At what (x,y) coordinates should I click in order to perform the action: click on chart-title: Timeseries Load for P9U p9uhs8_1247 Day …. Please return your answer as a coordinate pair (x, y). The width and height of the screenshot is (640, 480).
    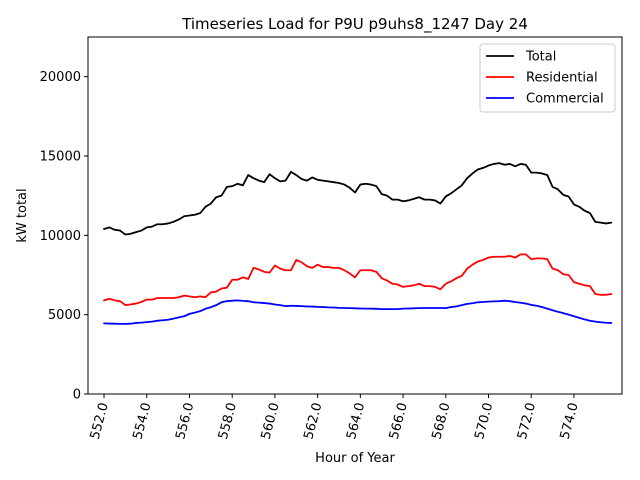
    Looking at the image, I should click on (354, 24).